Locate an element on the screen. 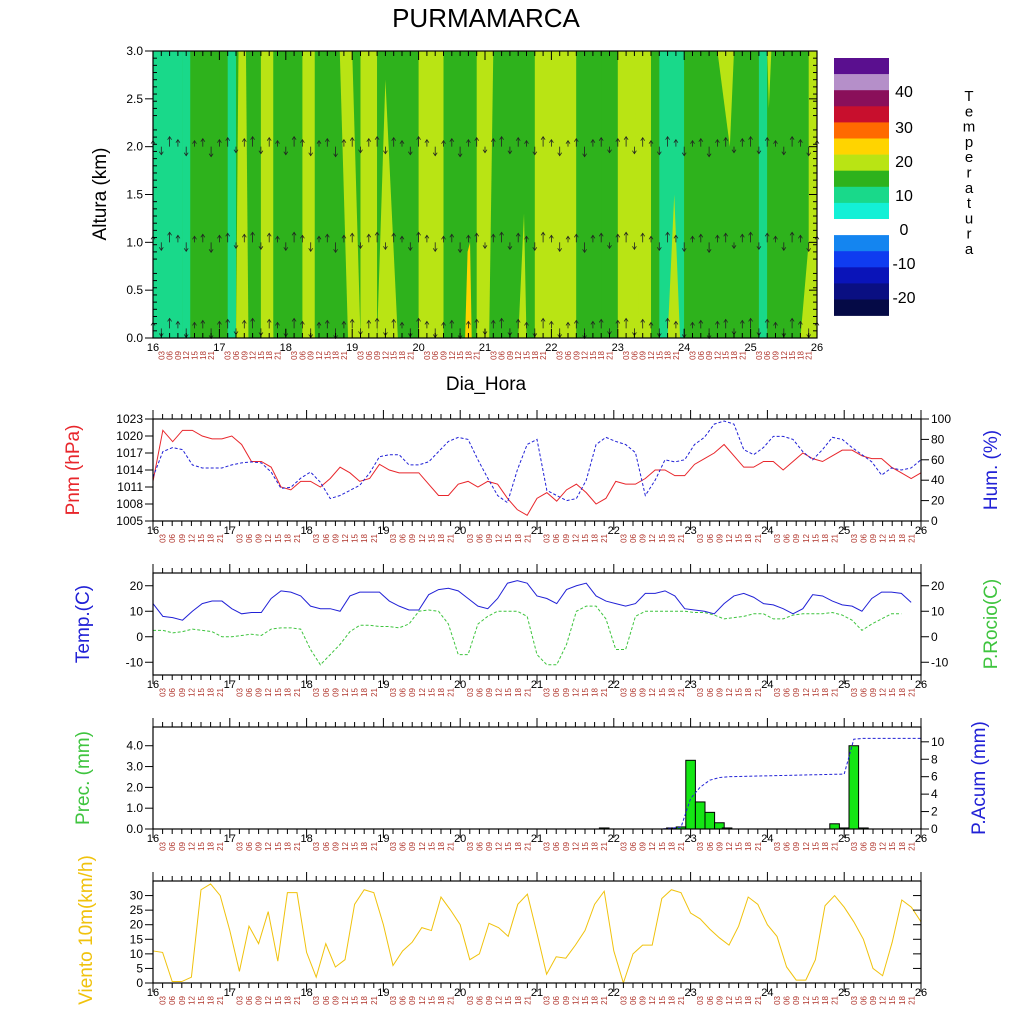 This screenshot has height=1024, width=1024. y-tick-label: 4.0 is located at coordinates (134, 746).